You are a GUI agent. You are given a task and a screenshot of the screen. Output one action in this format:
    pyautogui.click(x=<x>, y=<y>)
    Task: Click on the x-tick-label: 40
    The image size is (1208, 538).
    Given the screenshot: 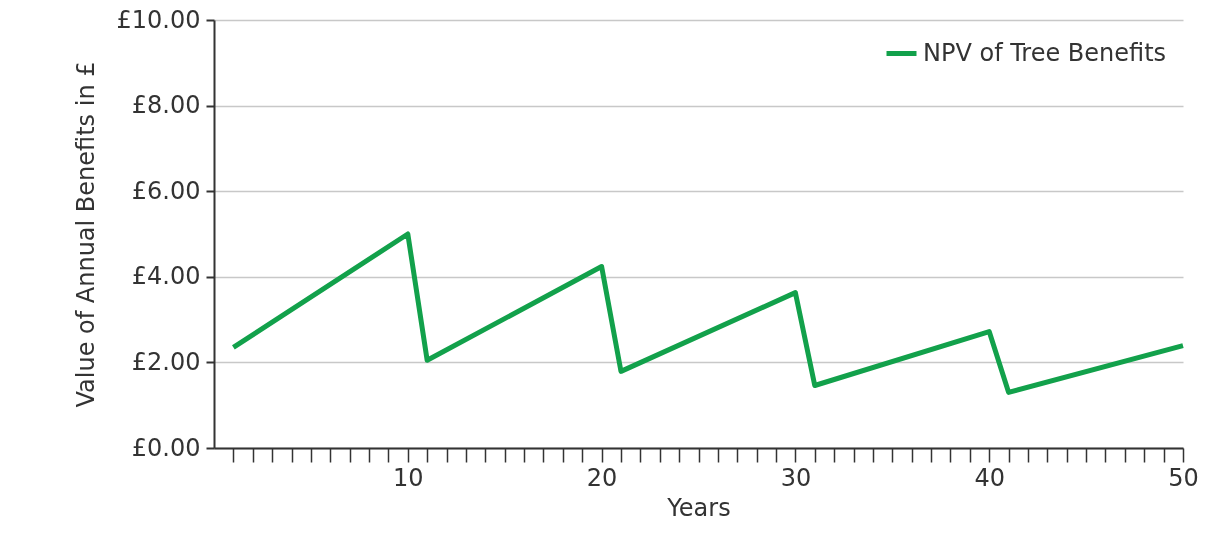 What is the action you would take?
    pyautogui.click(x=989, y=477)
    